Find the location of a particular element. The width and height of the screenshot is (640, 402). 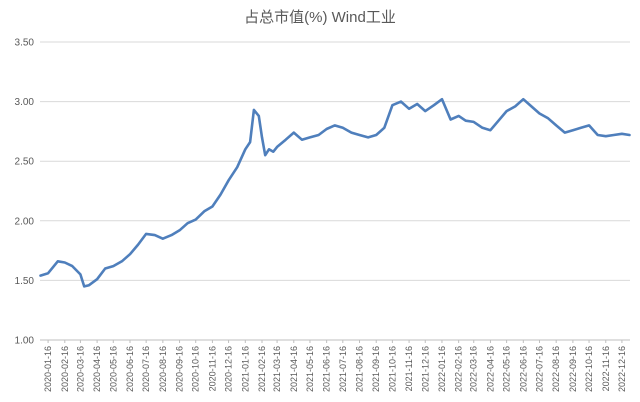

x-tick-label: 2020-02-16 is located at coordinates (65, 369).